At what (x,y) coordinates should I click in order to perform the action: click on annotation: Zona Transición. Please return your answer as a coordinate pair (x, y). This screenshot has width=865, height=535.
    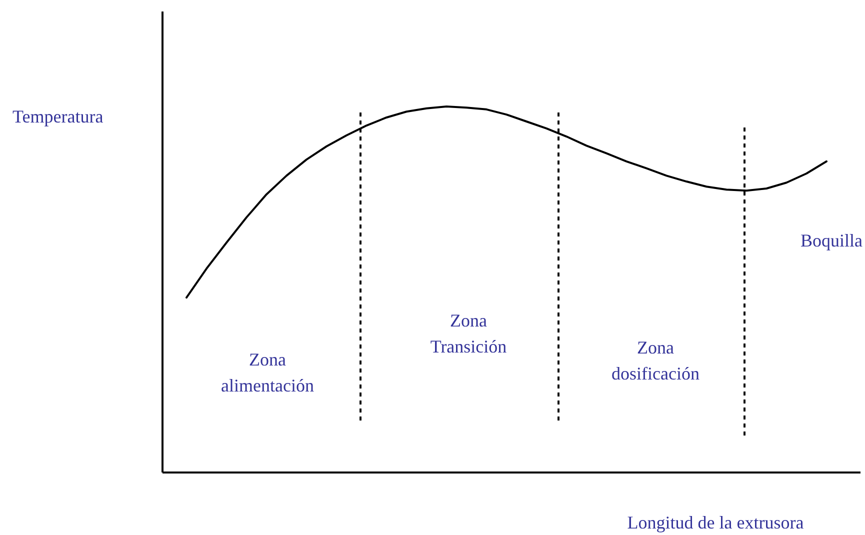
    Looking at the image, I should click on (468, 333).